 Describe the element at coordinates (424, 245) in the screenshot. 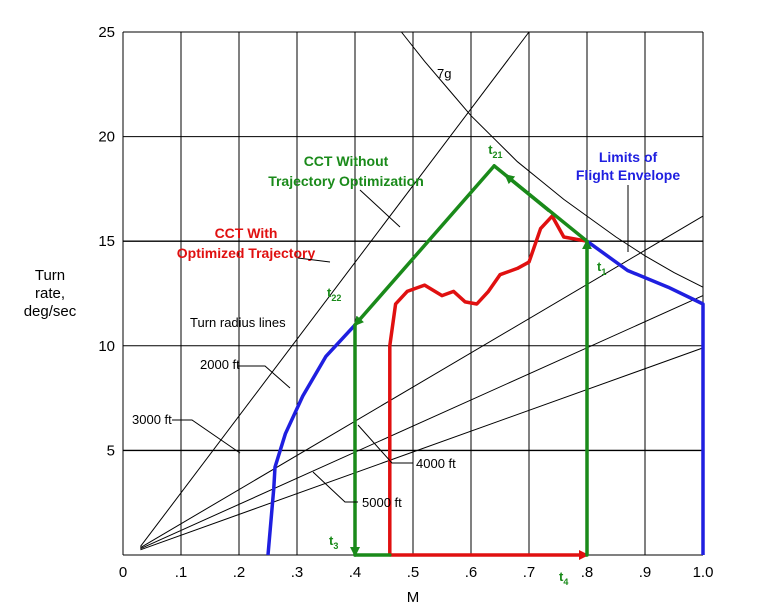

I see `cct-without-segment` at that location.